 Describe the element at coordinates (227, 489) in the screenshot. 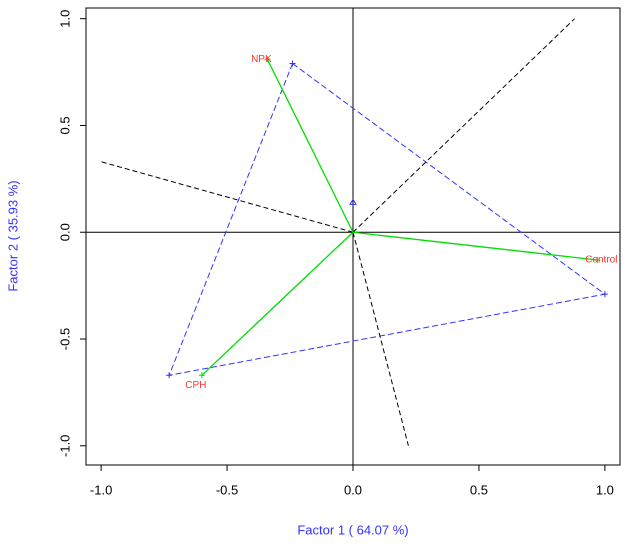

I see `x-tick-label: -0.5` at that location.